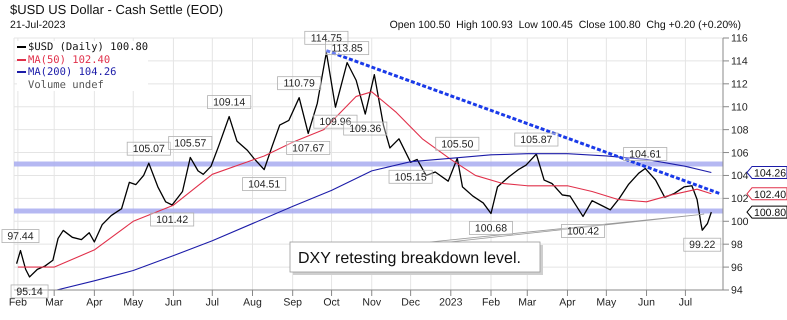 The width and height of the screenshot is (787, 320). I want to click on text: 104.26, so click(770, 173).